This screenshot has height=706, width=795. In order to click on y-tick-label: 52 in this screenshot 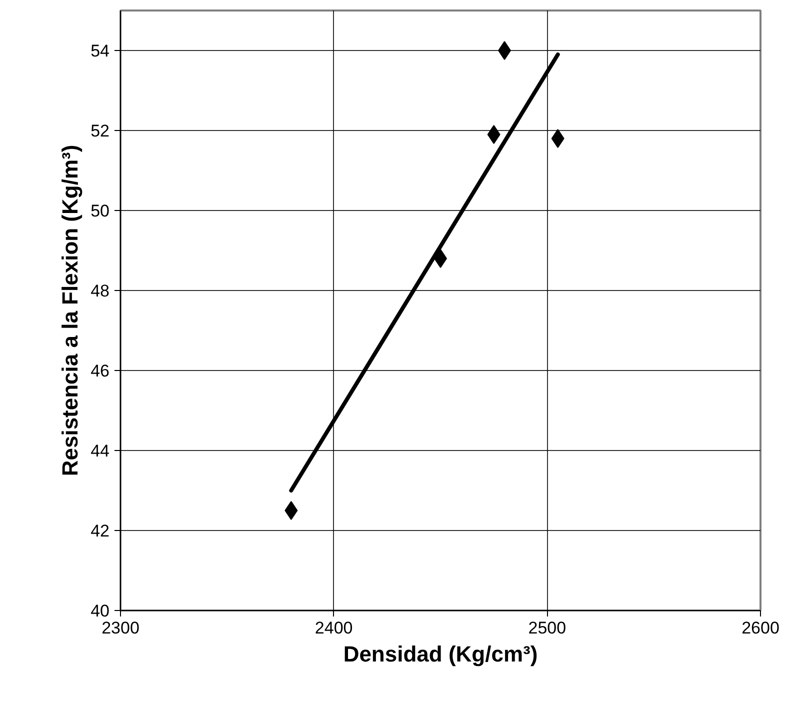, I will do `click(100, 131)`.